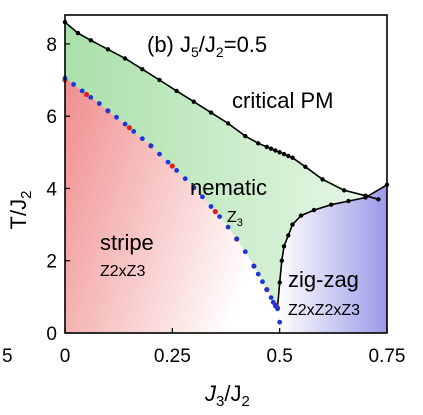 The height and width of the screenshot is (415, 423). I want to click on x-tick-label: 0.5, so click(279, 356).